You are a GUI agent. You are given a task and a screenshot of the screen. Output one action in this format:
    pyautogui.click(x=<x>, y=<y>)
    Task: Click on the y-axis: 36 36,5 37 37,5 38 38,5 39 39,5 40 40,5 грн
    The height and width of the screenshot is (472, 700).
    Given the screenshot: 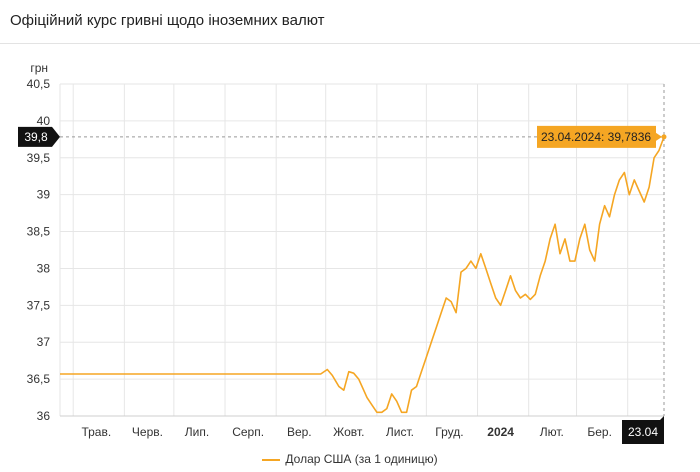 What is the action you would take?
    pyautogui.click(x=39, y=242)
    